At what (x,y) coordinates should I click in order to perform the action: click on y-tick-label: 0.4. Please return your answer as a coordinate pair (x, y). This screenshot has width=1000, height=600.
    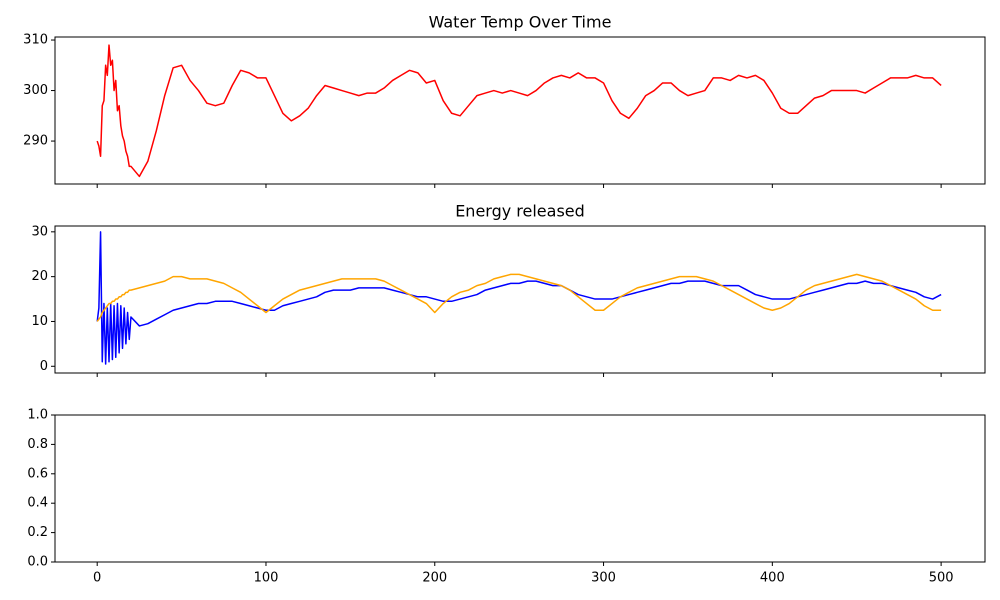
    Looking at the image, I should click on (37, 503).